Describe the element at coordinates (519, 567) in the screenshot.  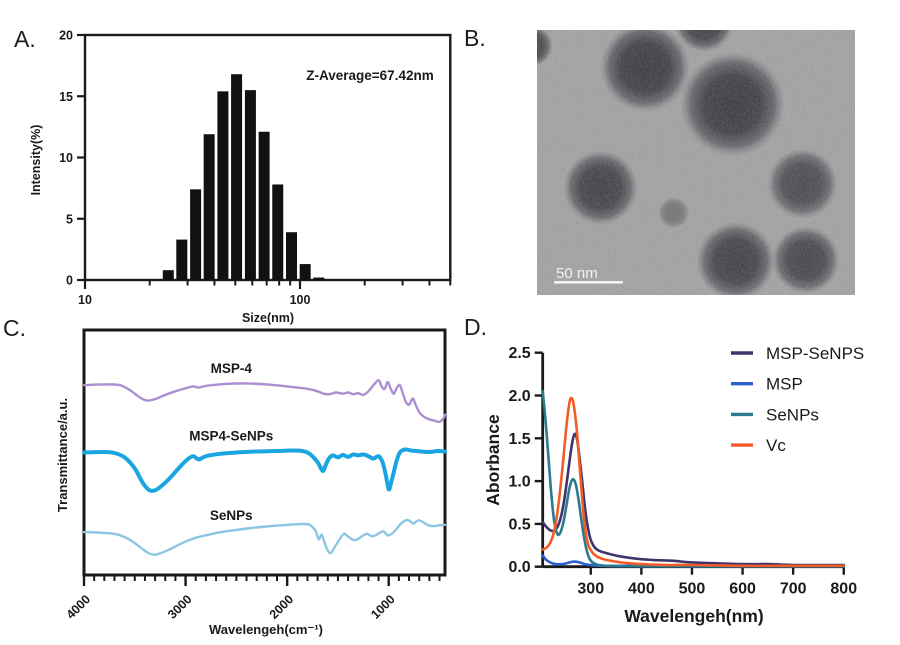
I see `y-tick-label: 0.0` at that location.